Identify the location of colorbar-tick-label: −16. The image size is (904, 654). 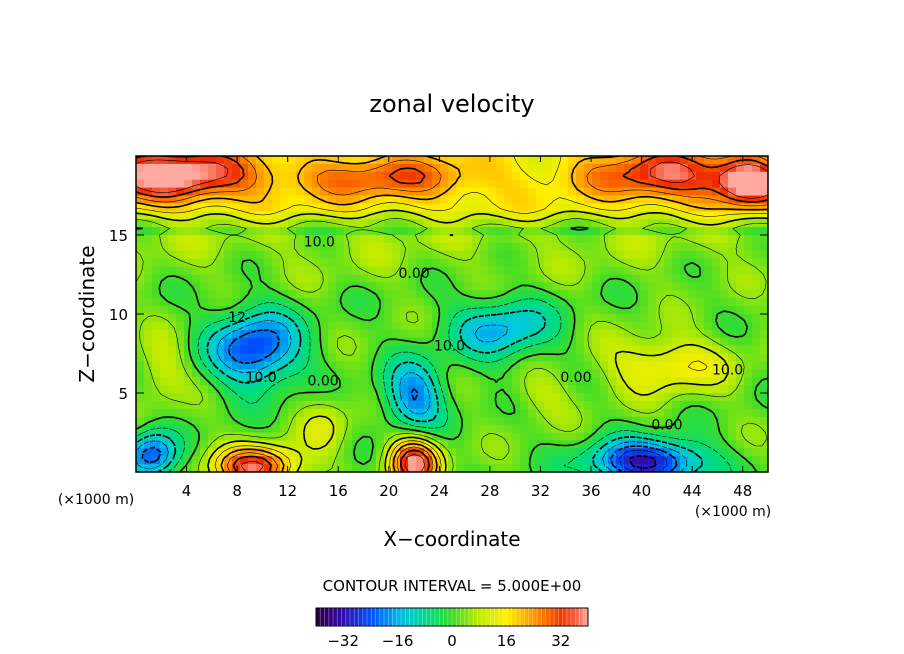
(398, 641).